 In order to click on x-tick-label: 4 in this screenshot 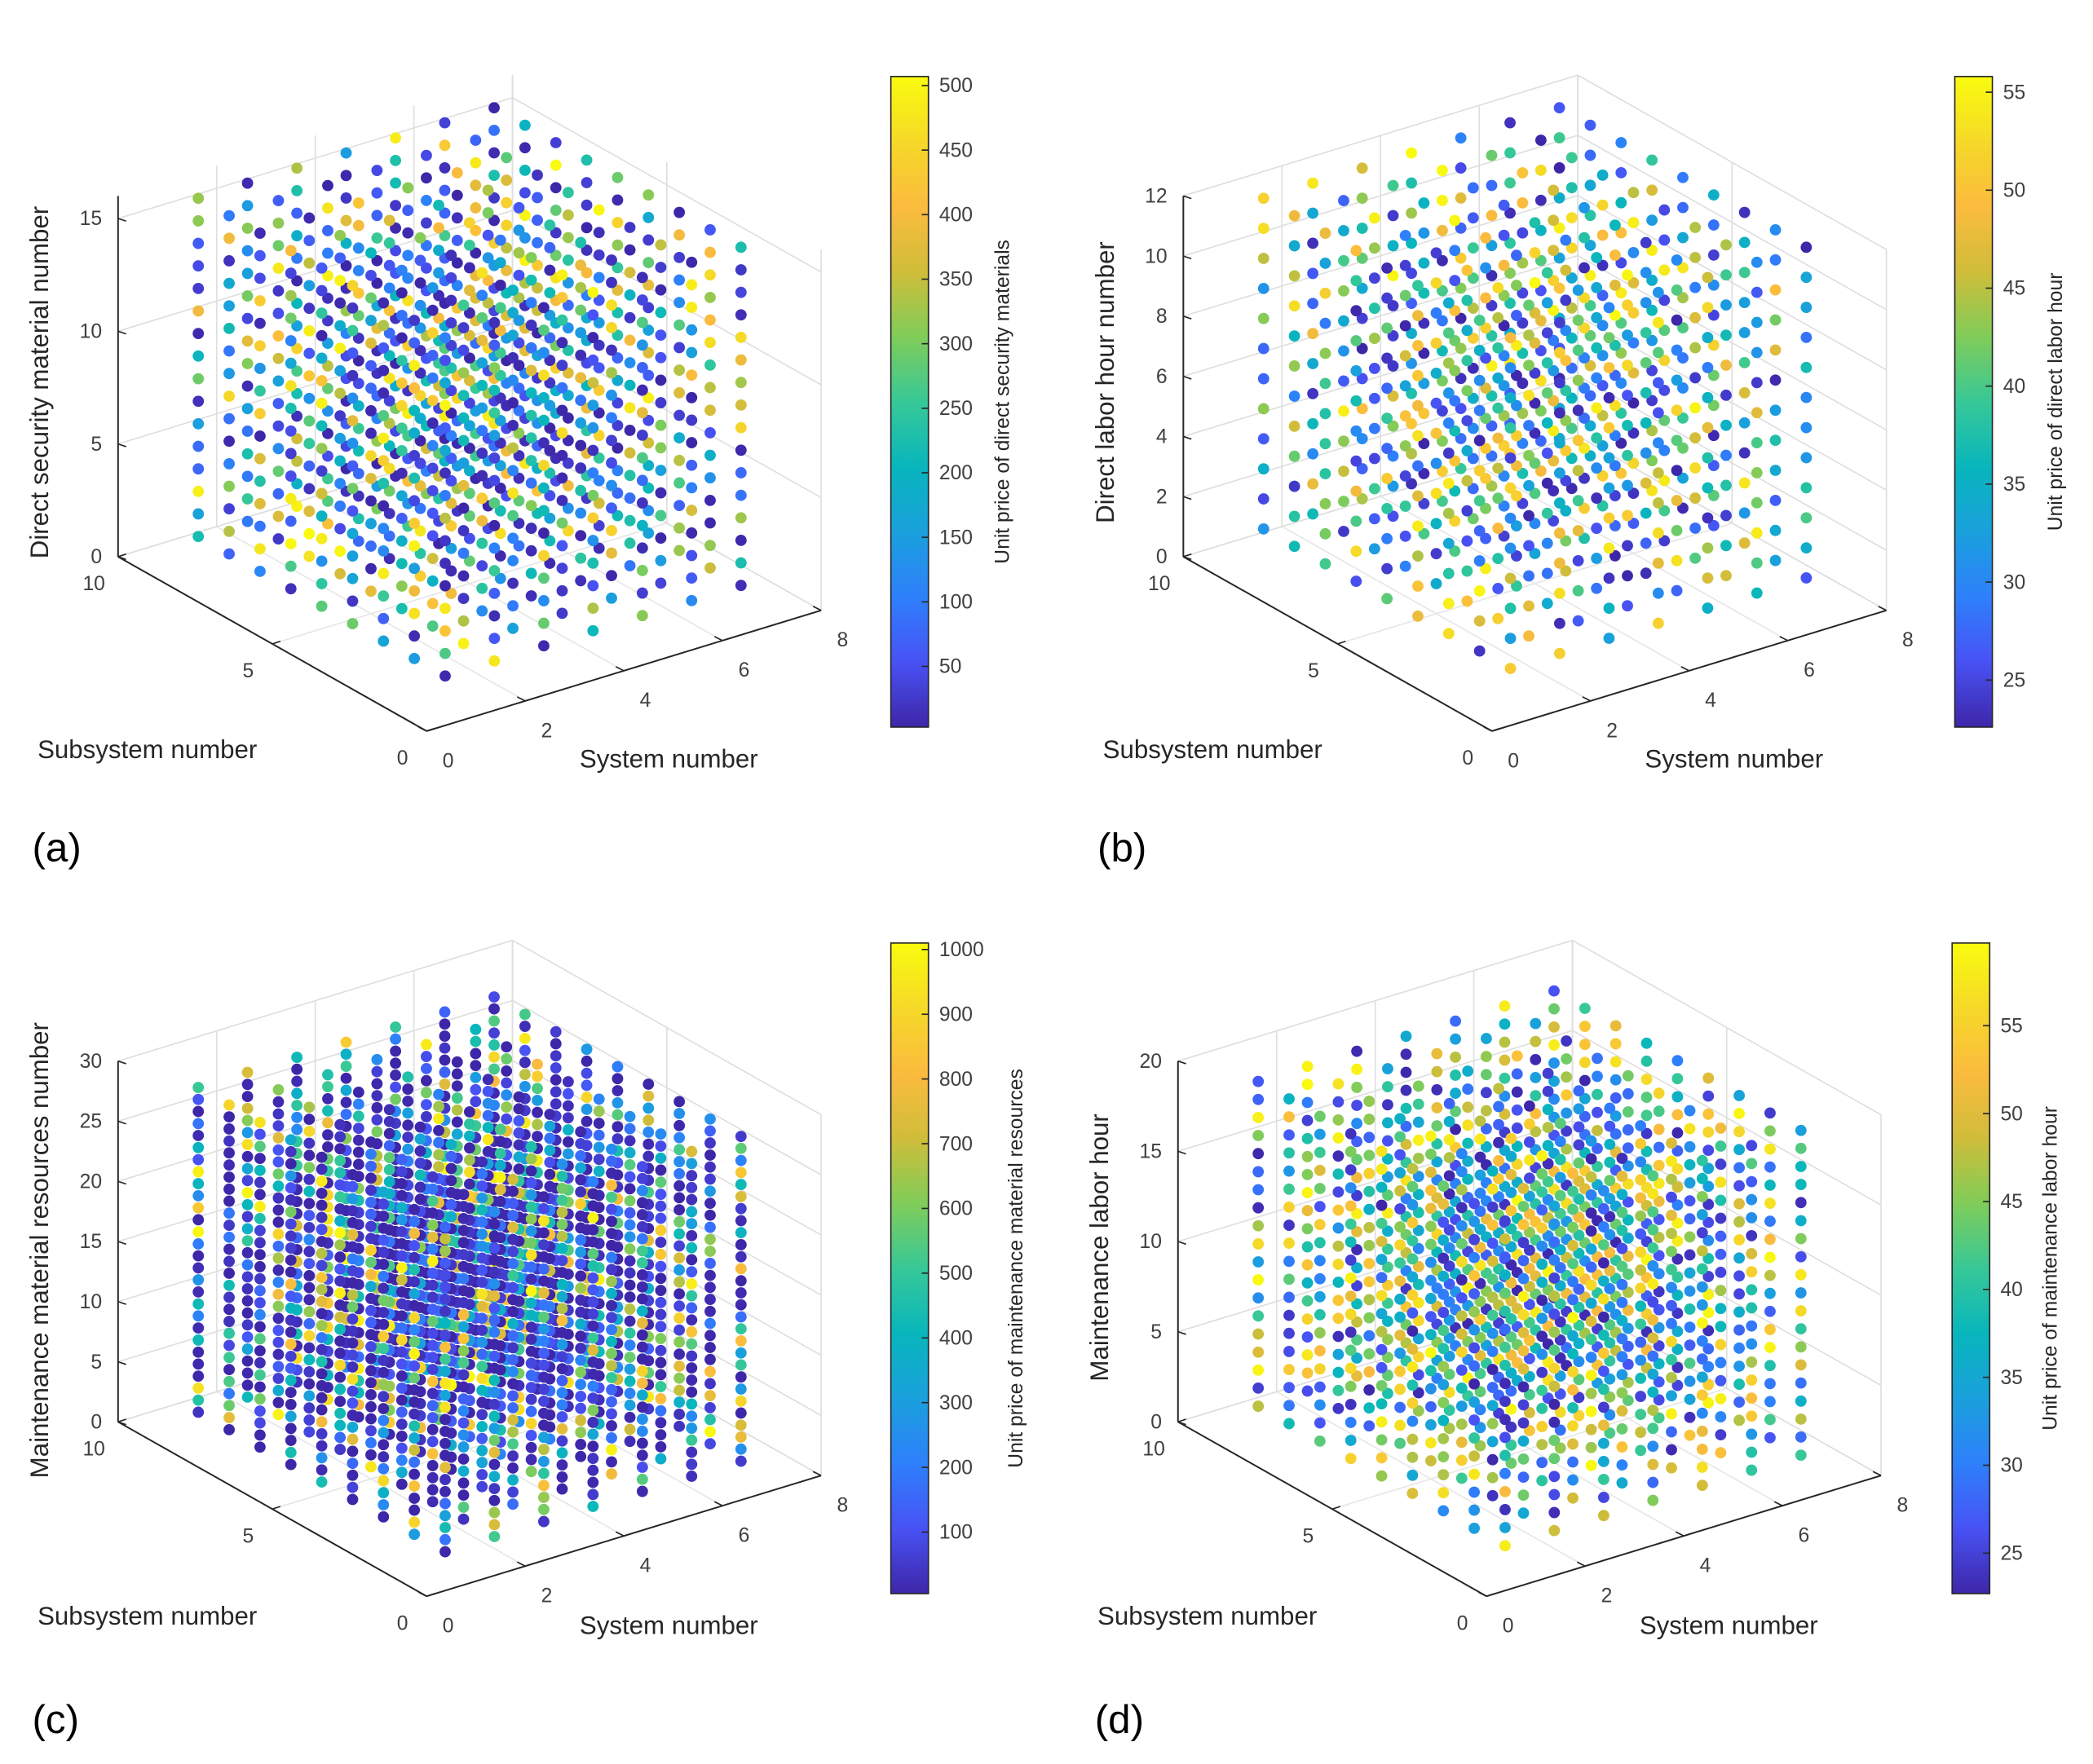, I will do `click(645, 1566)`.